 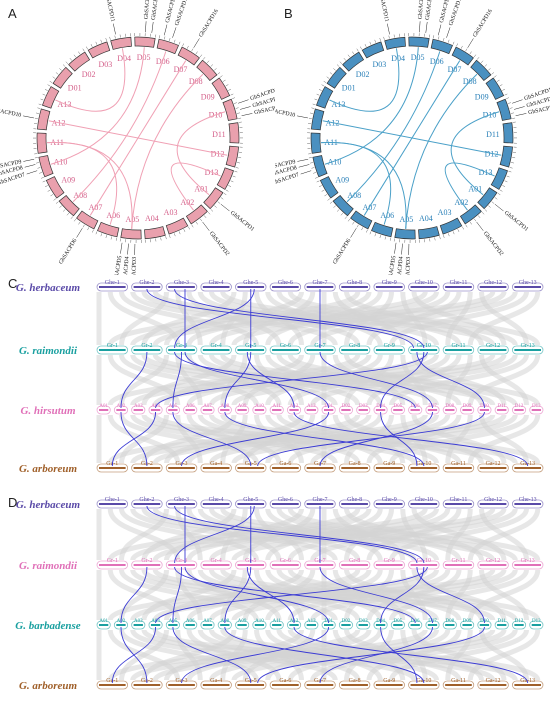 What do you see at coordinates (459, 283) in the screenshot?
I see `chromosome-label: Ghe-11` at bounding box center [459, 283].